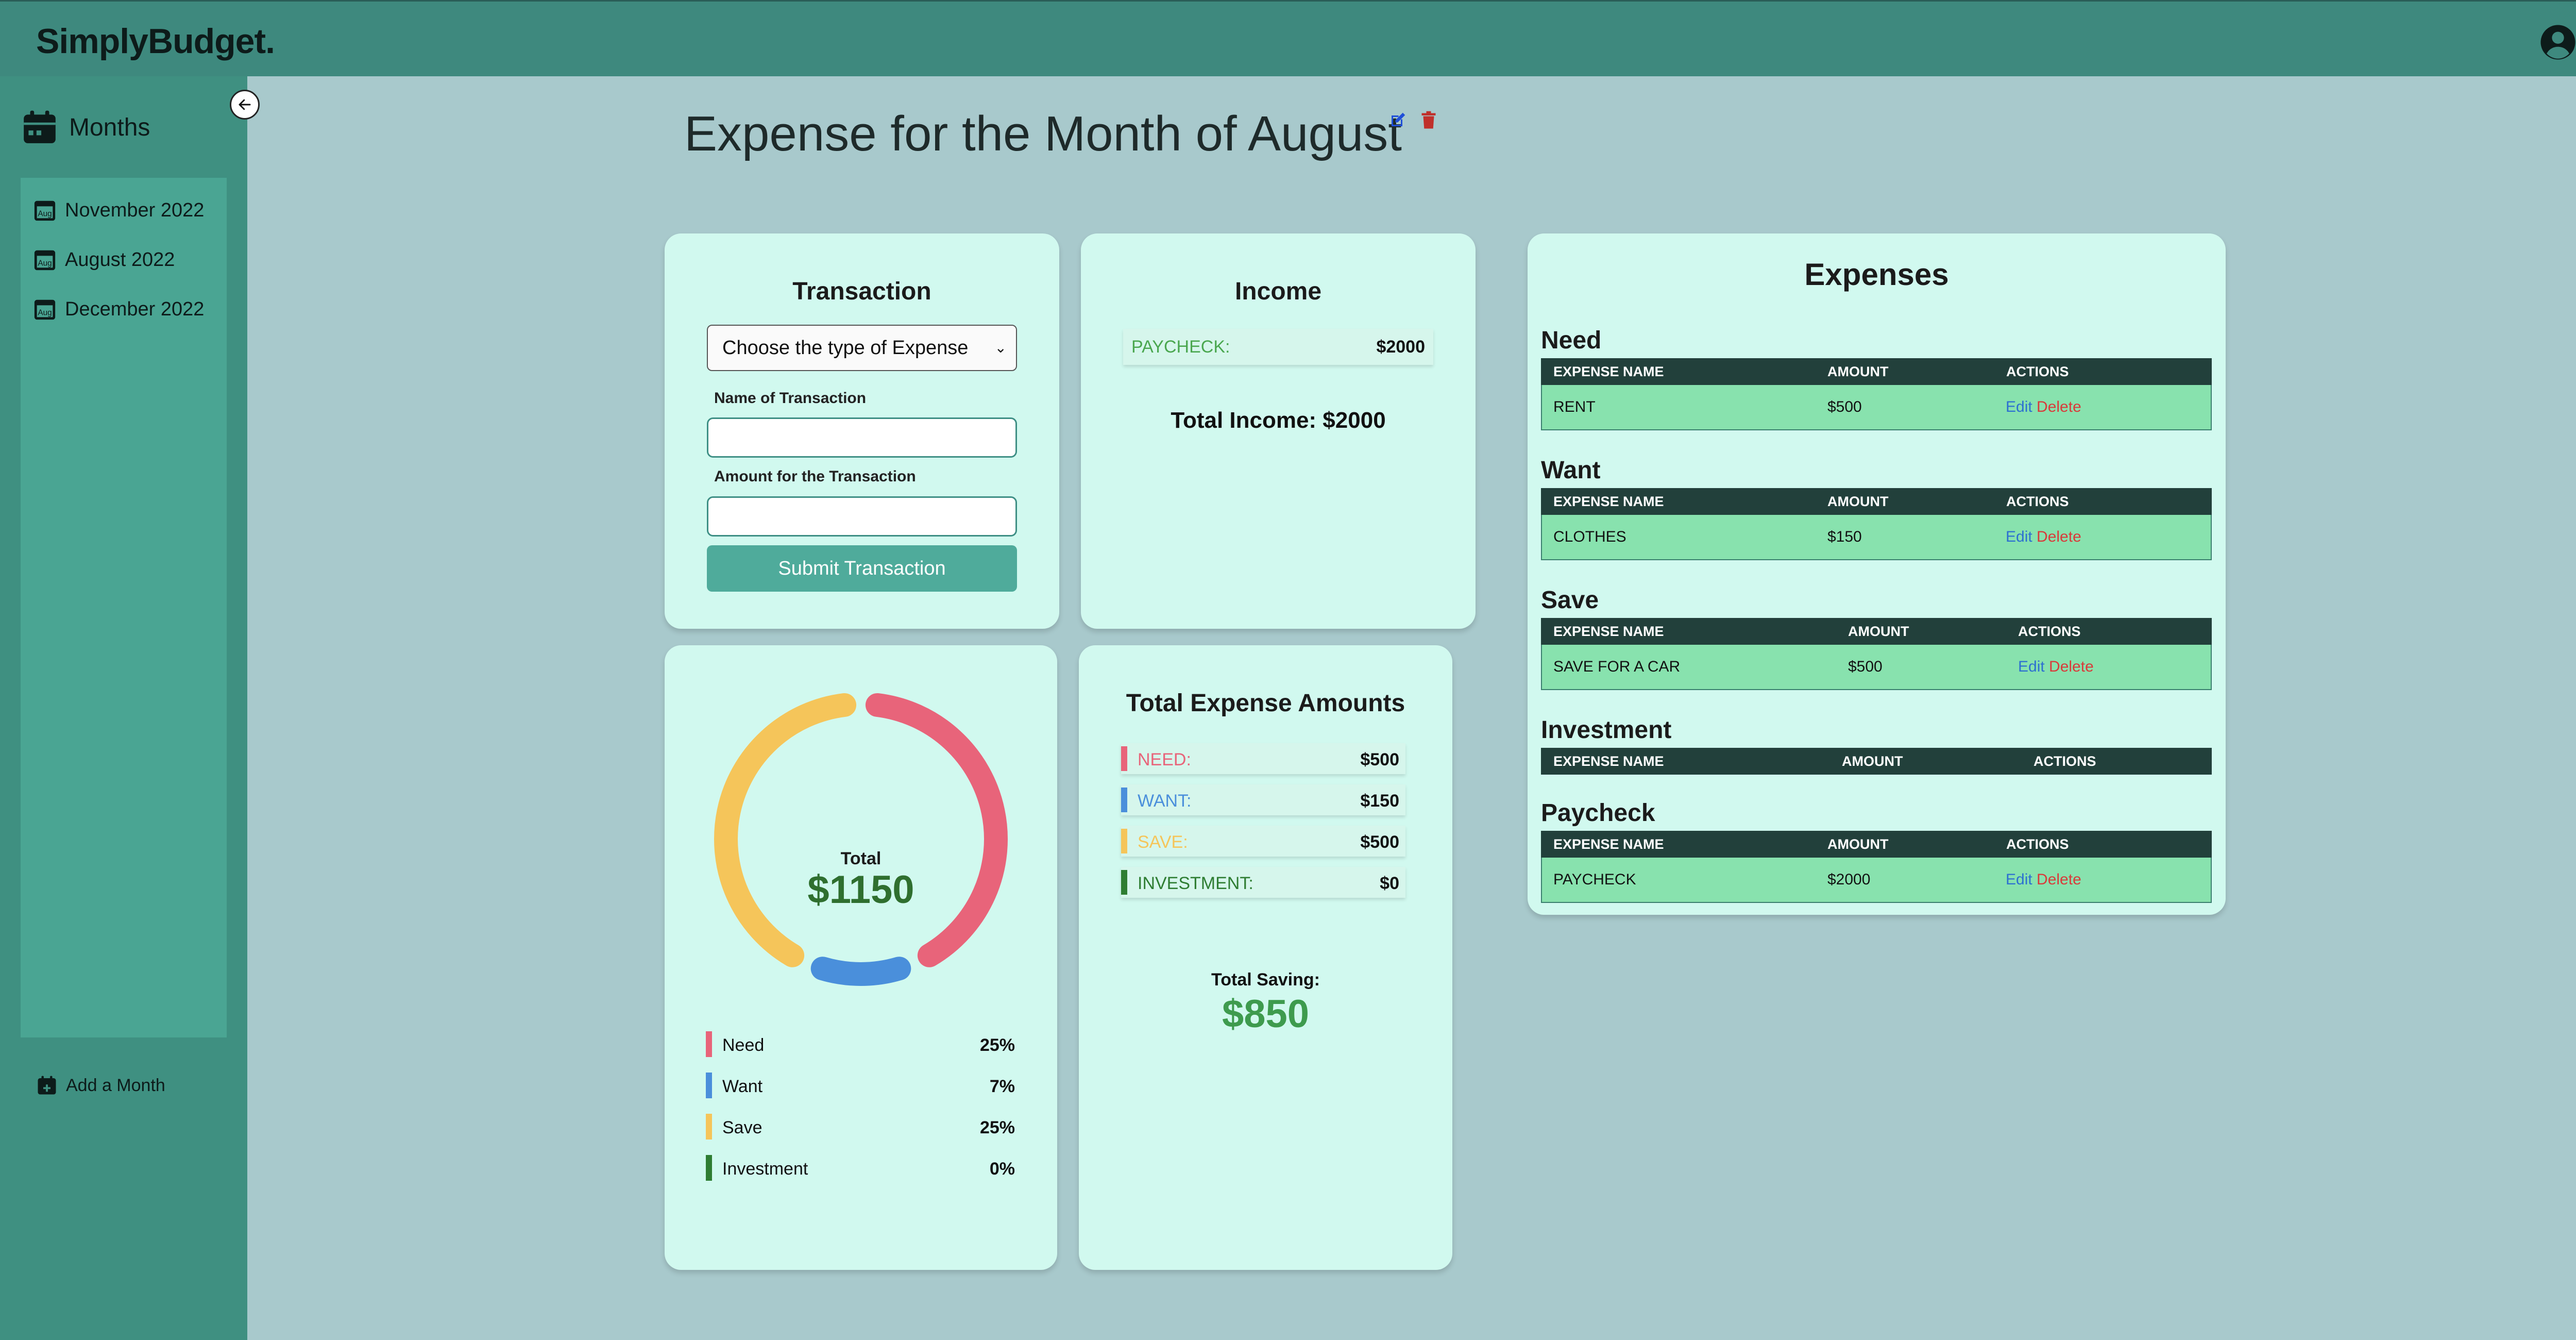  Describe the element at coordinates (845, 348) in the screenshot. I see `expense-type-select-value: Choose the type of Expense` at that location.